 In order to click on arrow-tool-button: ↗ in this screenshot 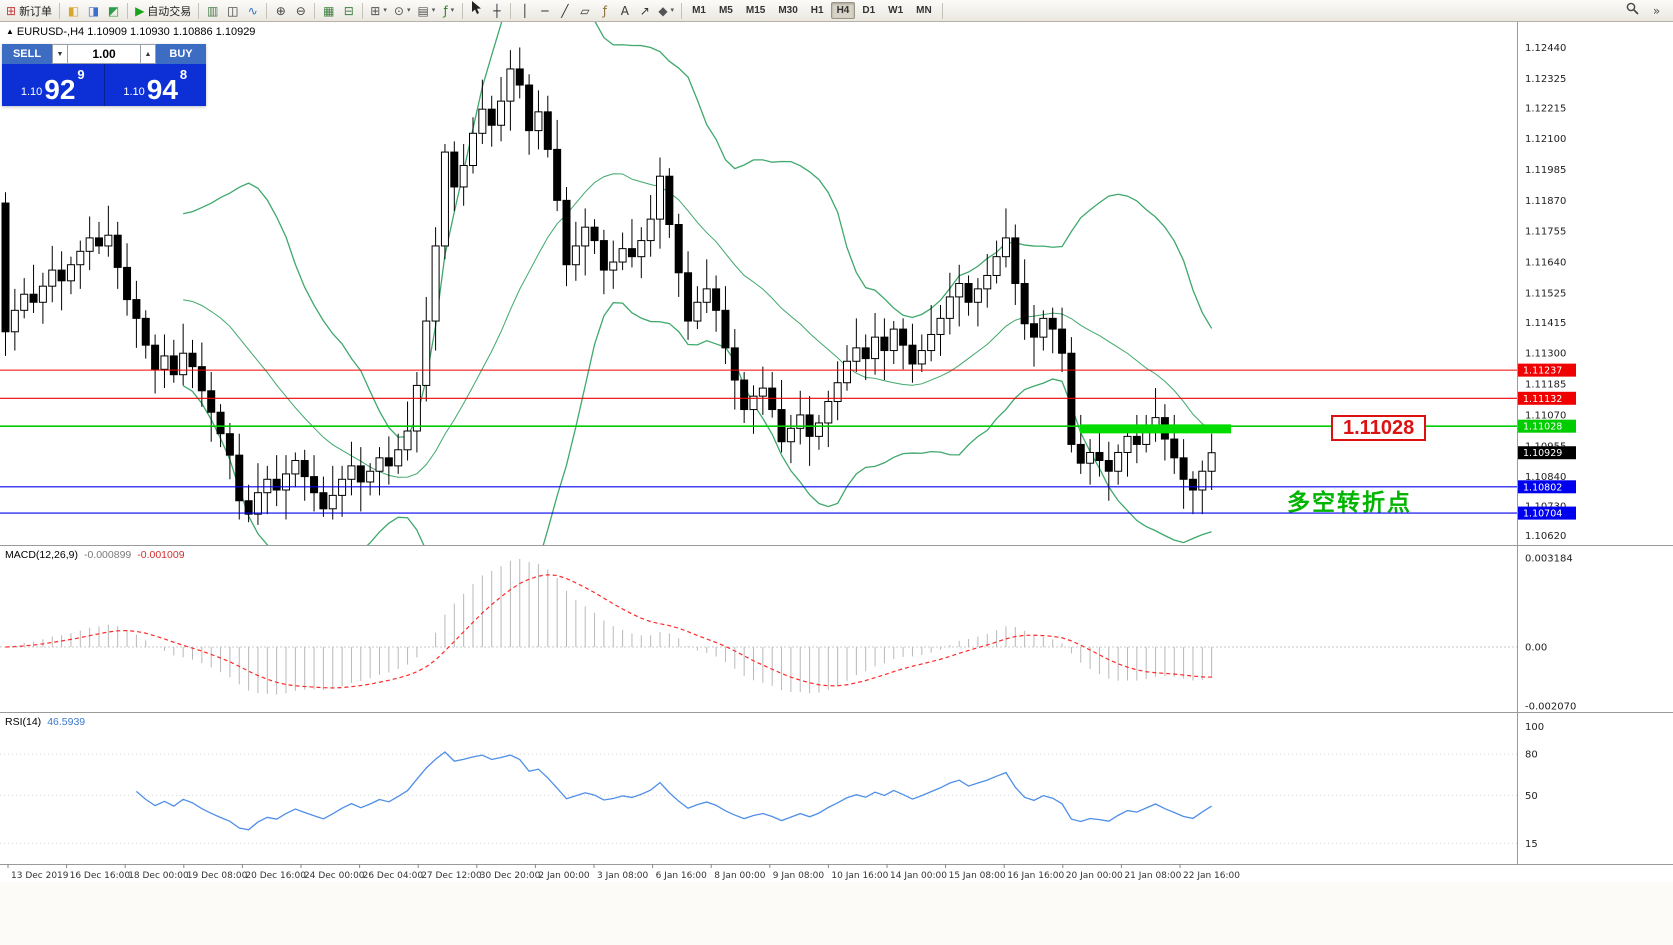, I will do `click(644, 10)`.